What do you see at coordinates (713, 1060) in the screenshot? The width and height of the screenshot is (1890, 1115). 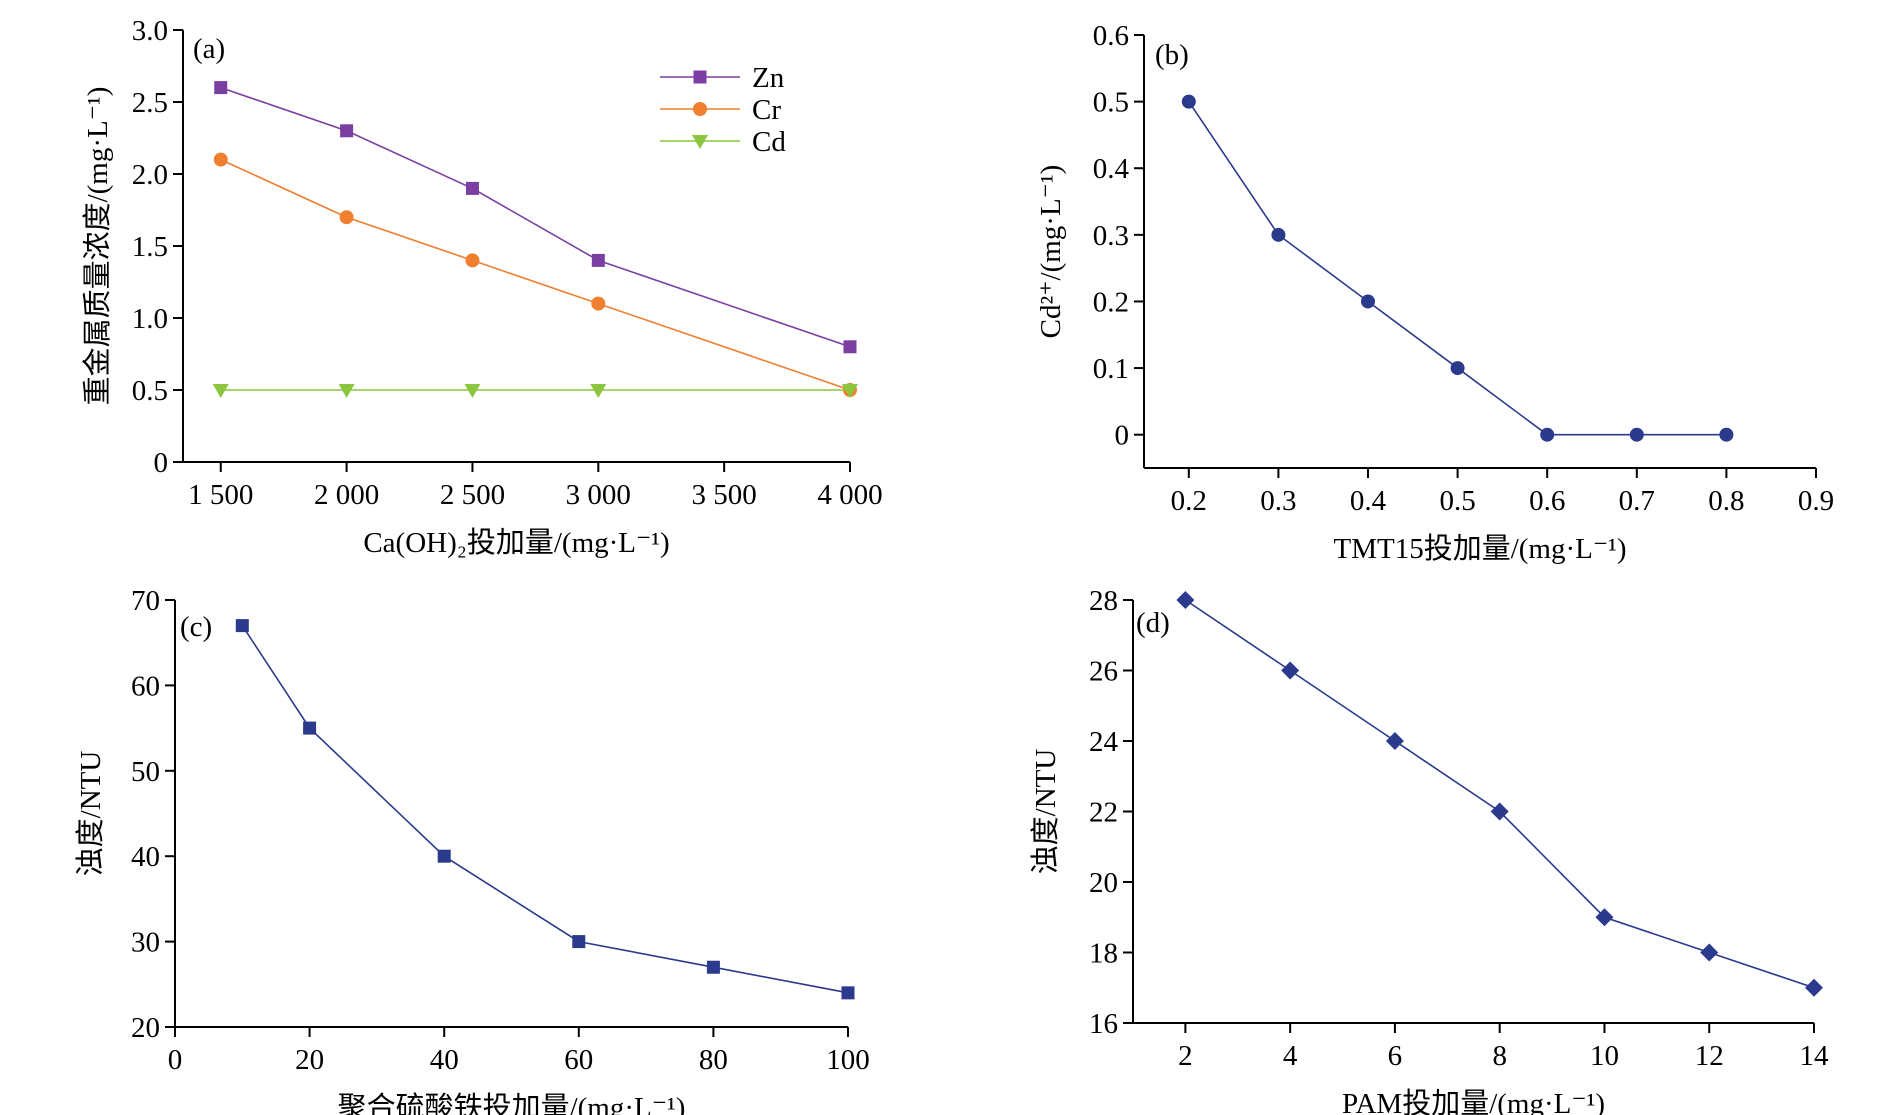 I see `x-tick-label: 80` at bounding box center [713, 1060].